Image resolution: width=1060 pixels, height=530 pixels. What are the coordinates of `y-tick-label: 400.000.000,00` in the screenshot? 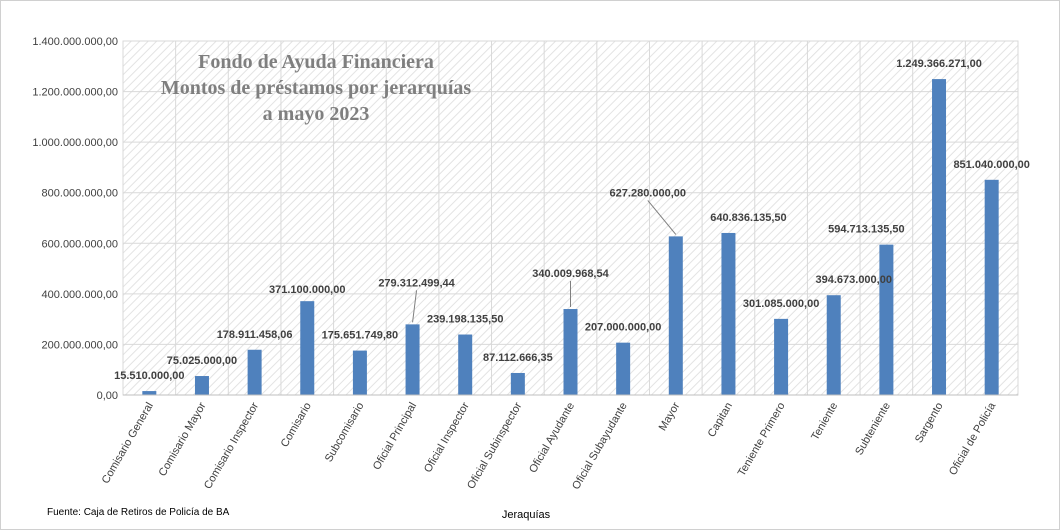 It's located at (80, 295).